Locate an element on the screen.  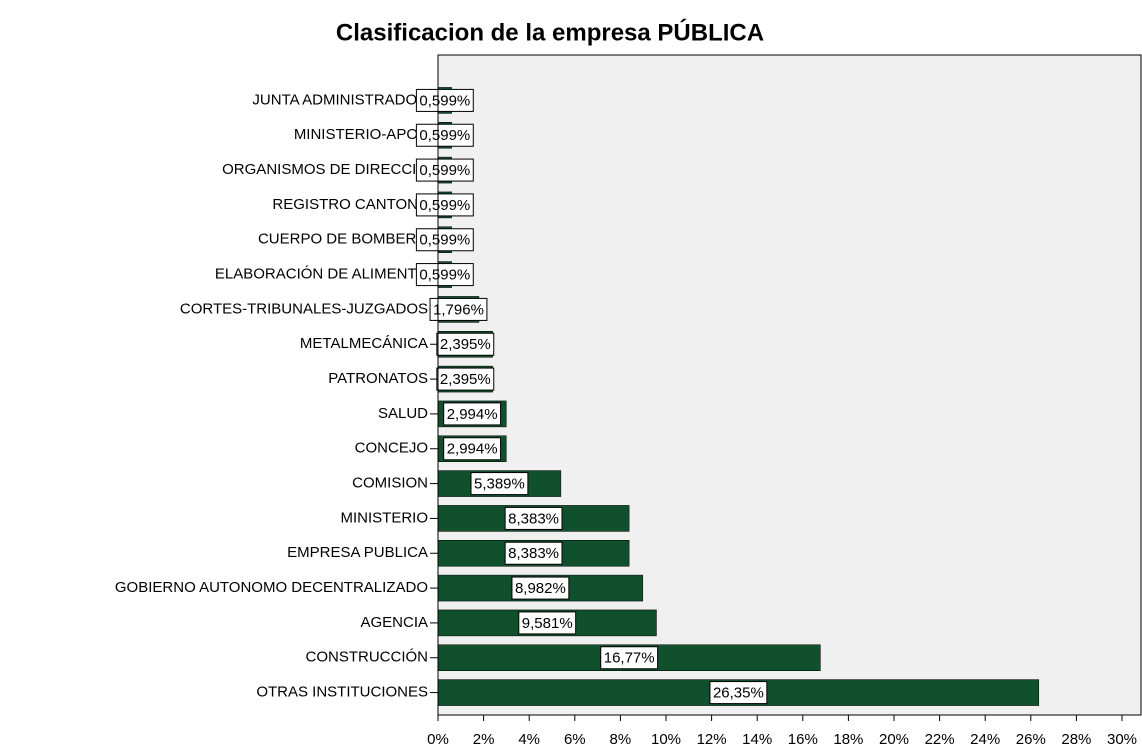
y-tick-label: REGISTRO CANTONA is located at coordinates (350, 204).